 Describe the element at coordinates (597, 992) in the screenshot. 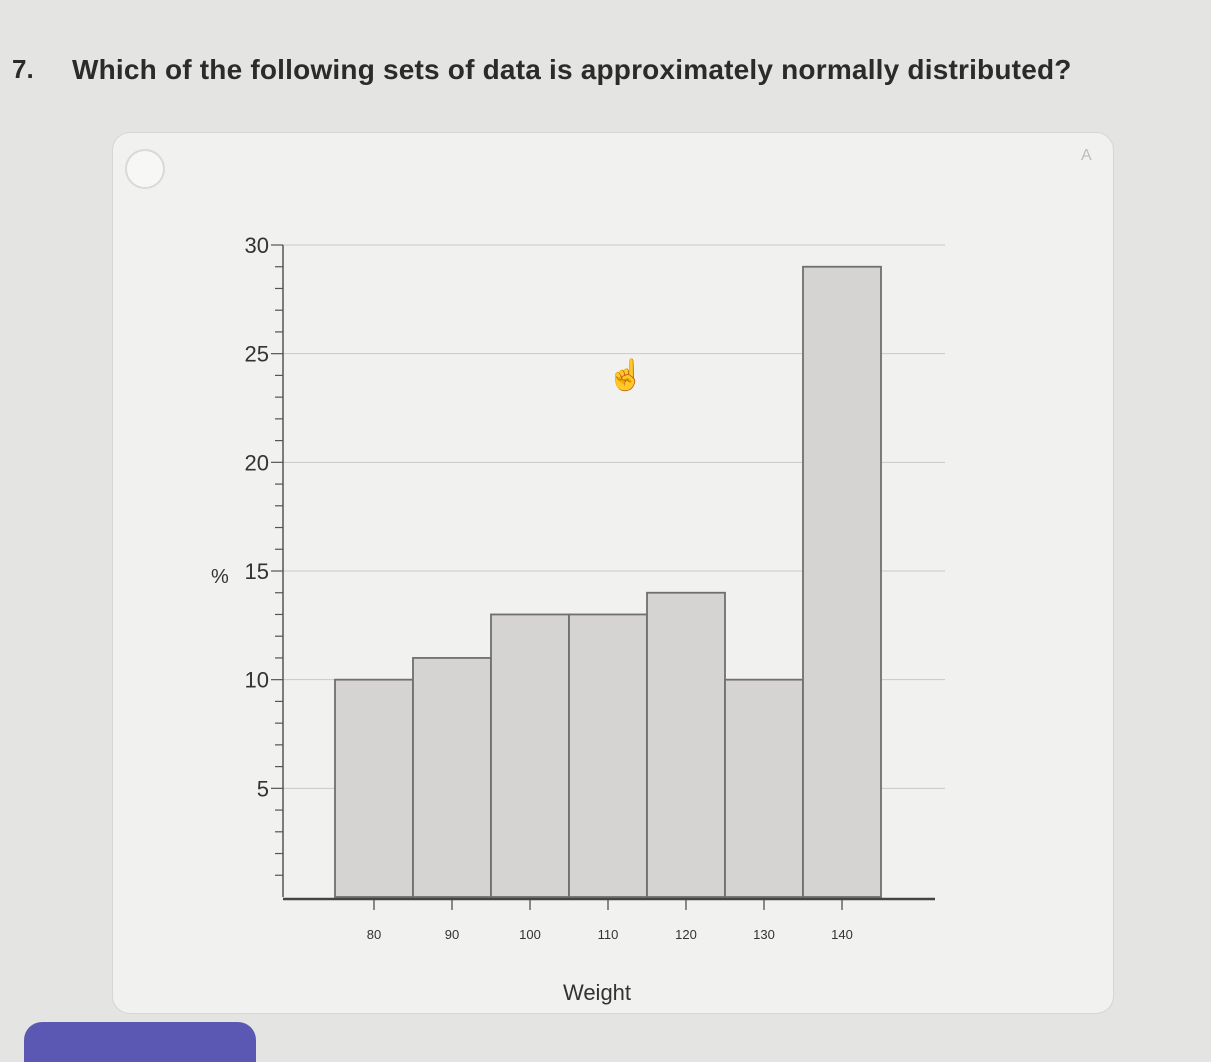

I see `x-axis-label: Weight` at that location.